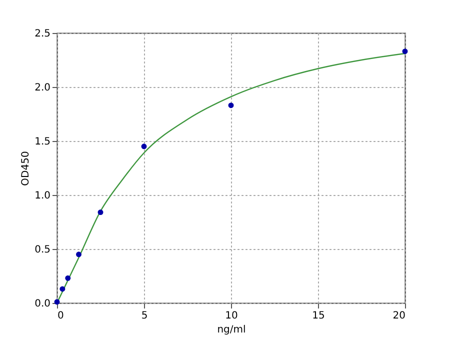 Image resolution: width=450 pixels, height=338 pixels. Describe the element at coordinates (42, 304) in the screenshot. I see `y-tick-label: 0.0` at that location.